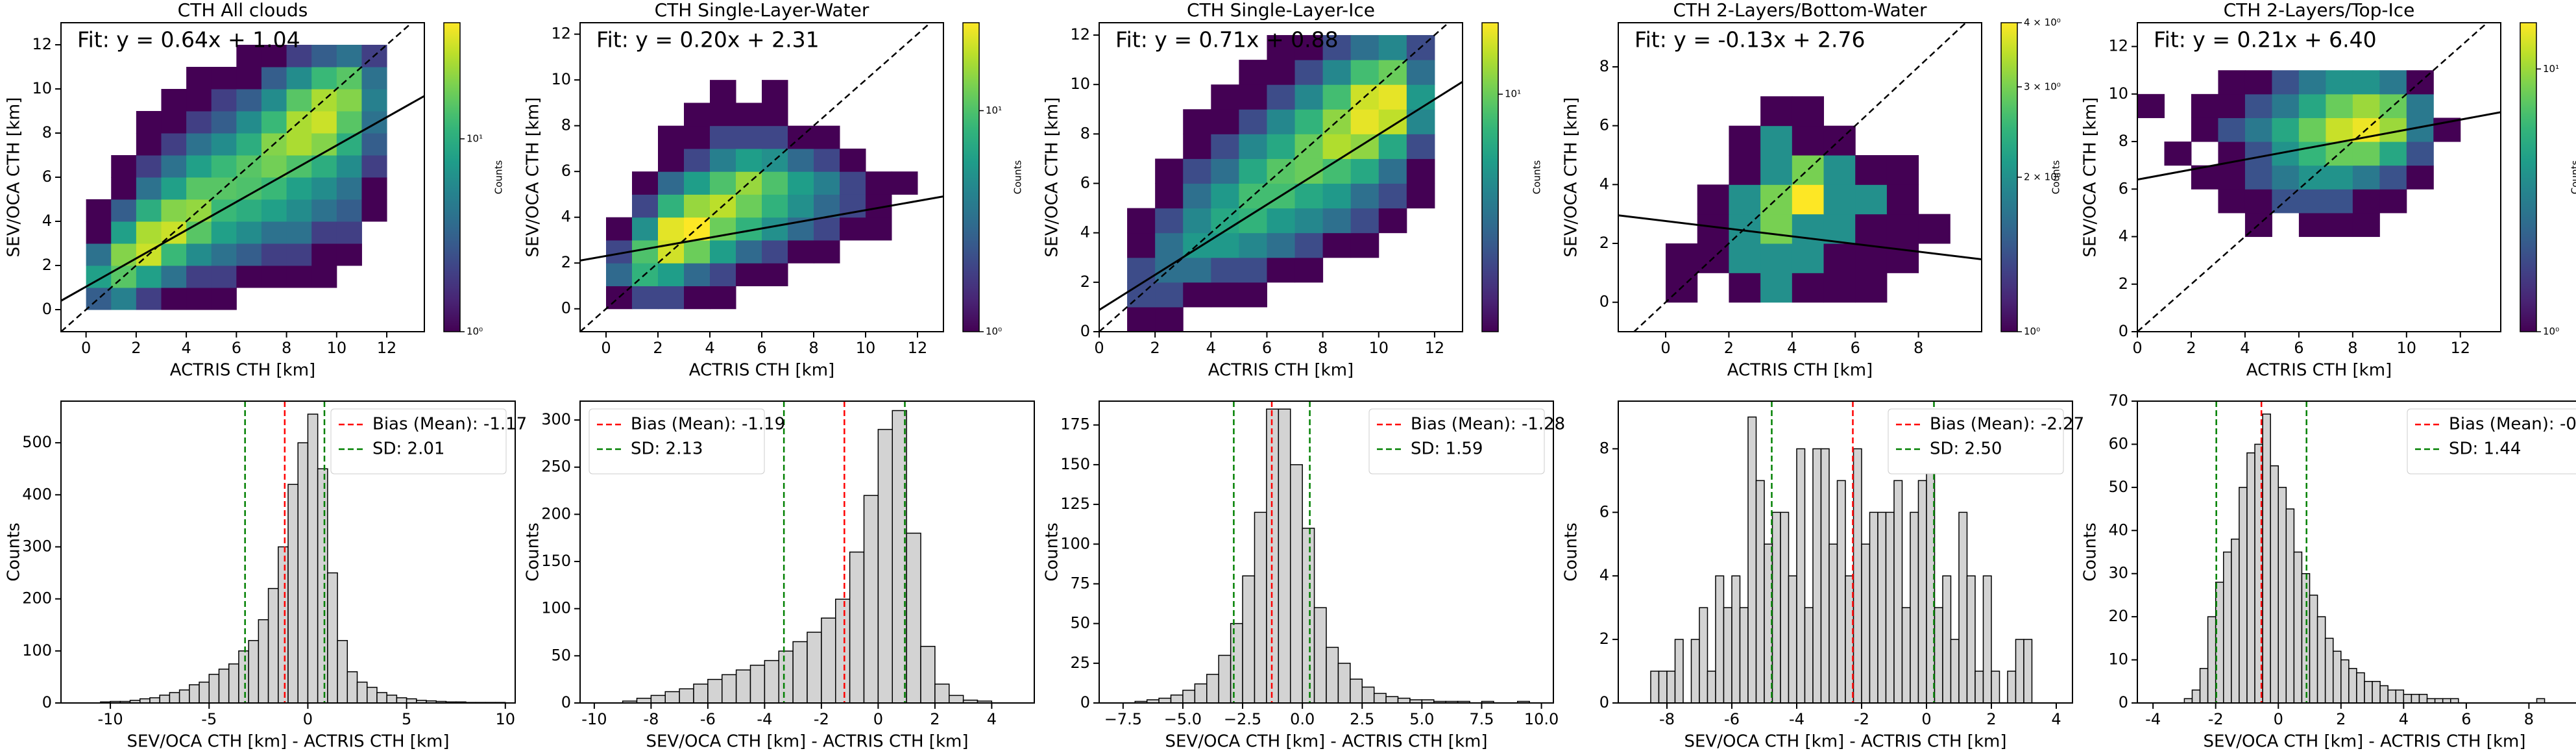 This screenshot has width=2576, height=751. What do you see at coordinates (1800, 177) in the screenshot?
I see `axes-frame` at bounding box center [1800, 177].